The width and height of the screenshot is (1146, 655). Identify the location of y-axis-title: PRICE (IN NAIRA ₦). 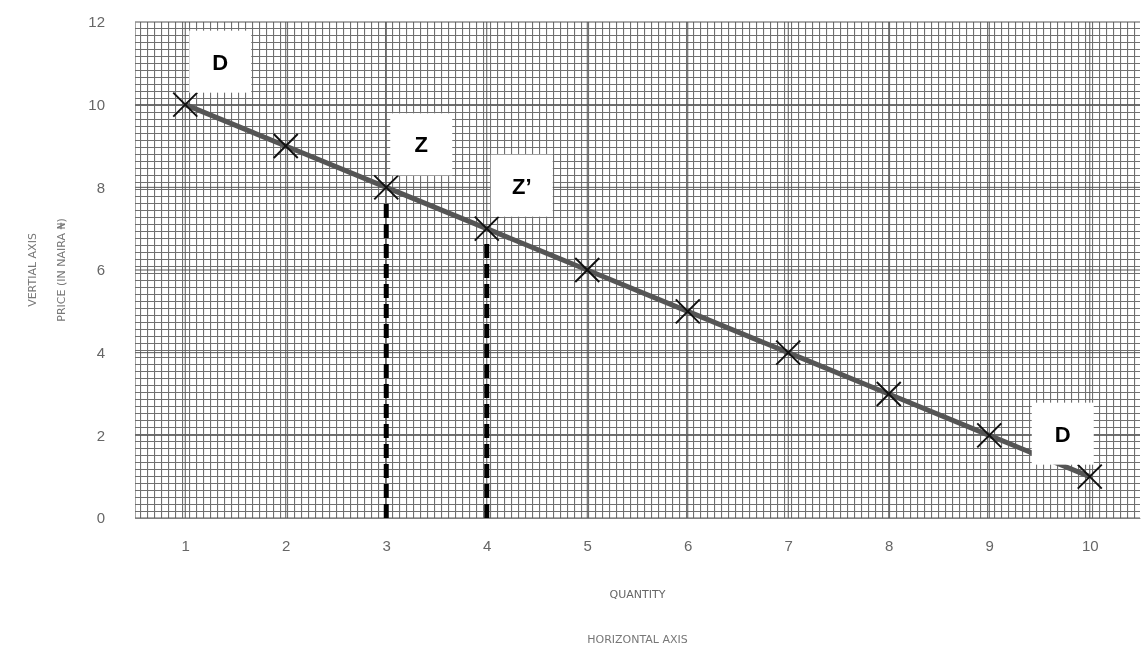
(61, 270).